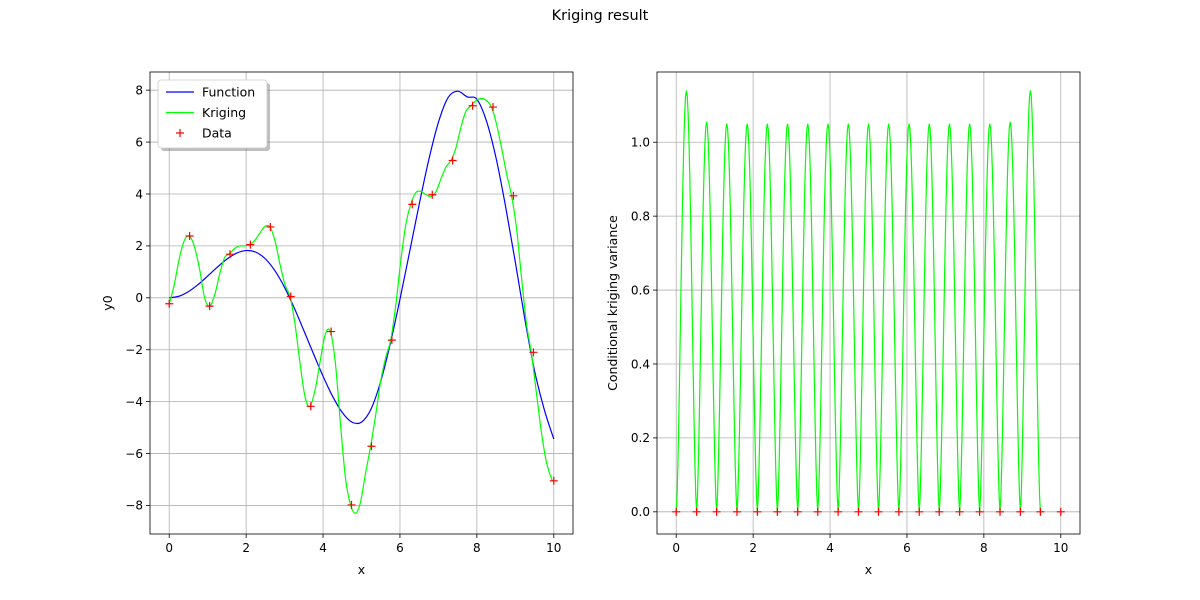 This screenshot has height=600, width=1200. Describe the element at coordinates (612, 303) in the screenshot. I see `y-axis-label: Conditional kriging variance` at that location.